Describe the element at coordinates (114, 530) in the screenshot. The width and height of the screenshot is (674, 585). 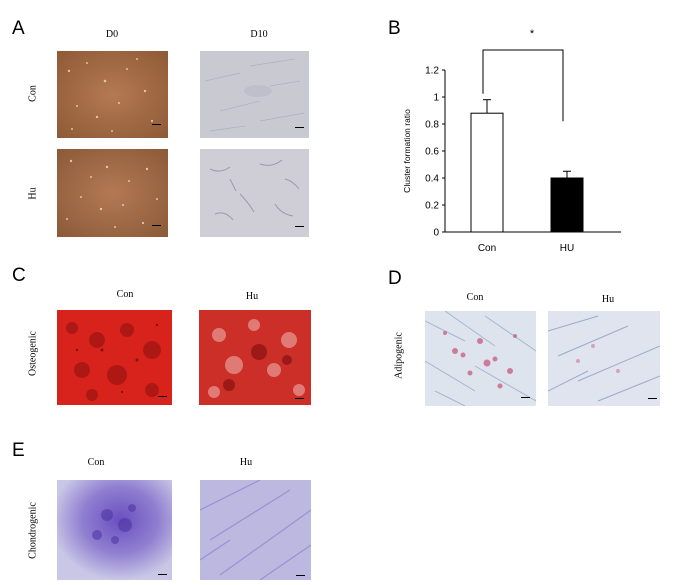
I see `micrograph-chondrogenic-con` at that location.